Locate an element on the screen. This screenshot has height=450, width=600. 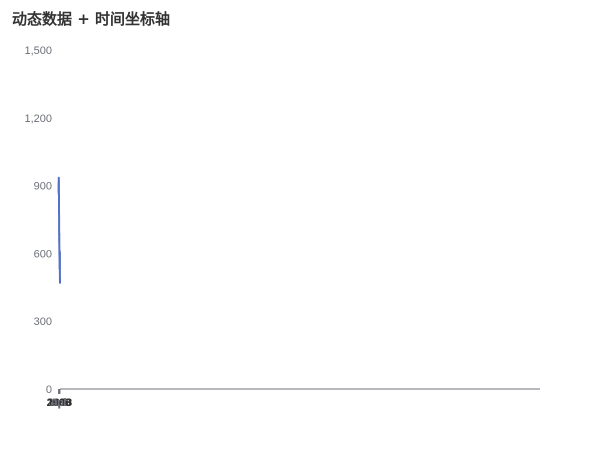
y-axis-labels: 0 300 600 900 1,200 1,500 is located at coordinates (38, 220).